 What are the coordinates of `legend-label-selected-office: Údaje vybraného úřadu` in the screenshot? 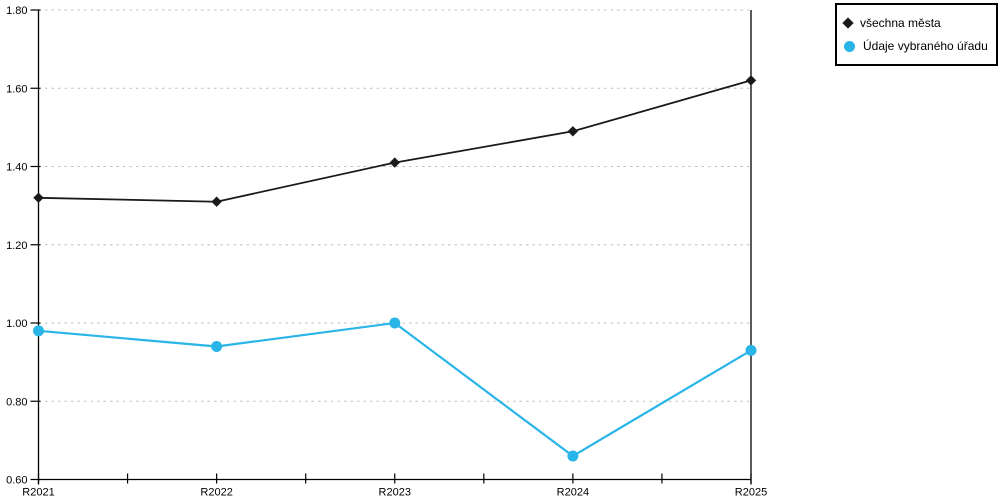 It's located at (925, 46).